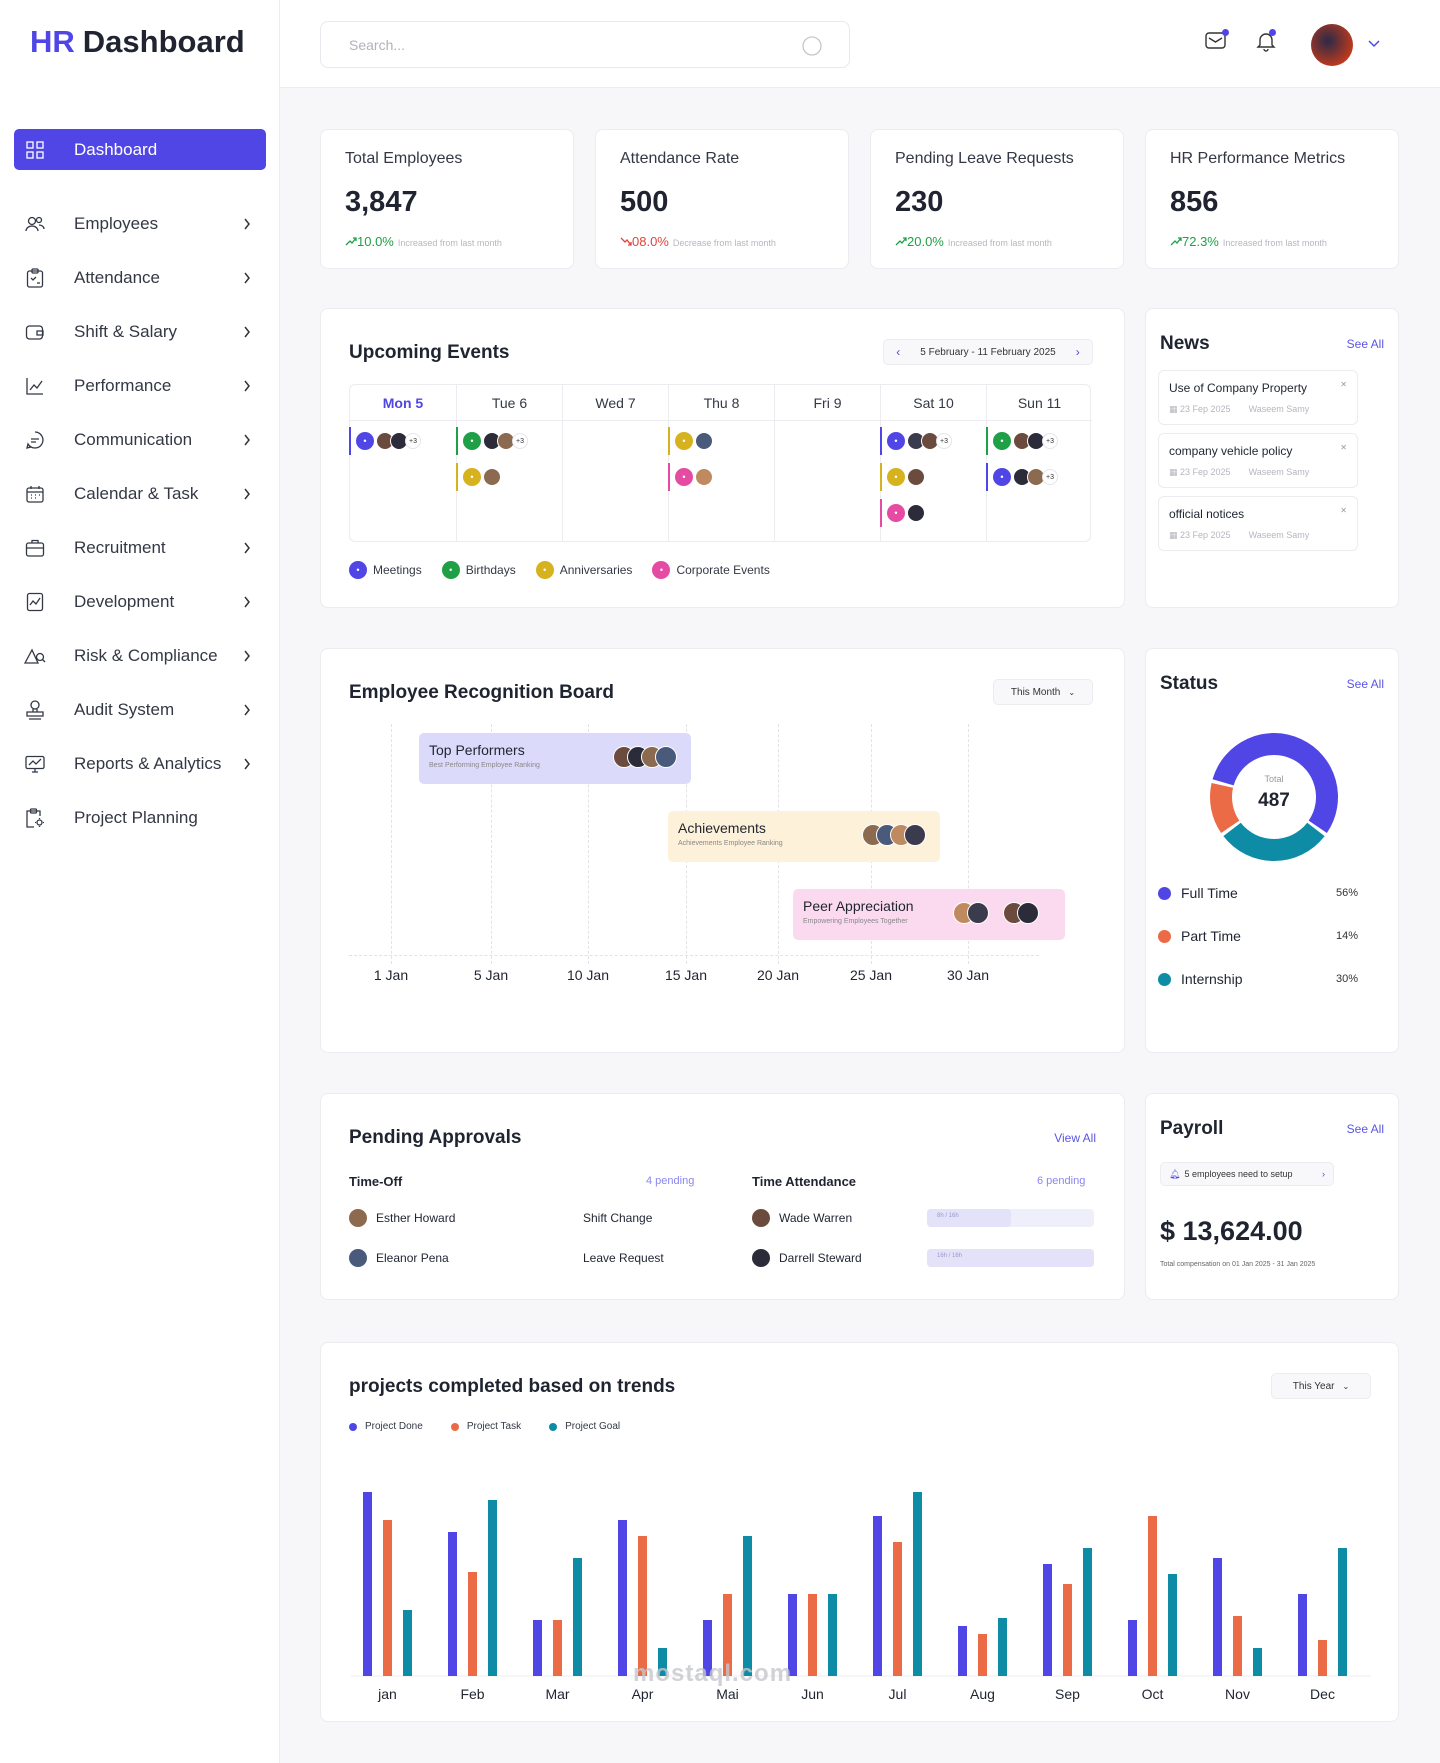 This screenshot has width=1440, height=1763. What do you see at coordinates (827, 463) in the screenshot?
I see `calendar-day: Fri 9` at bounding box center [827, 463].